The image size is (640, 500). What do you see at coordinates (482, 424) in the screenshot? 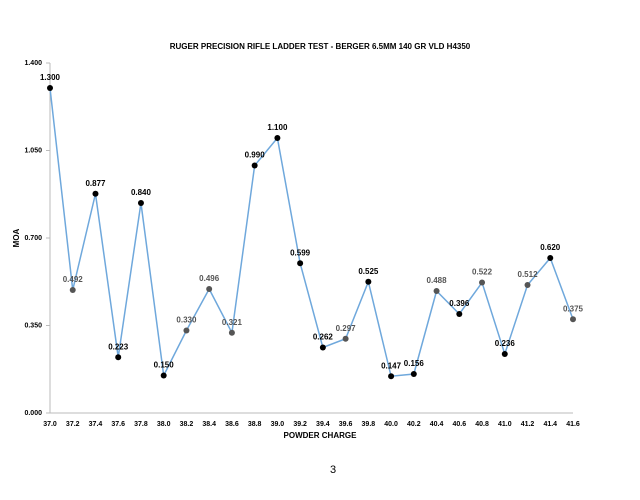
I see `x-tick-label: 40.8` at bounding box center [482, 424].